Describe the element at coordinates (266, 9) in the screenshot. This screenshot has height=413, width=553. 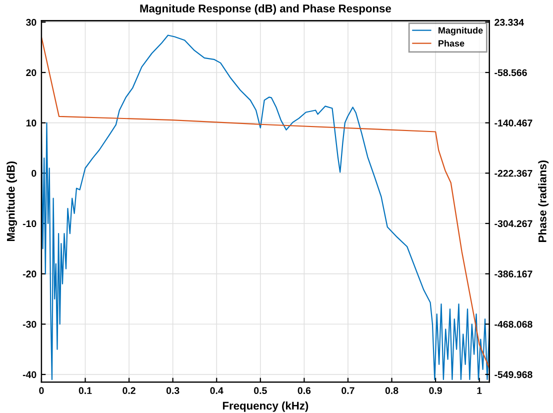
I see `chart-title: Magnitude Response (dB) and Phase Response` at that location.